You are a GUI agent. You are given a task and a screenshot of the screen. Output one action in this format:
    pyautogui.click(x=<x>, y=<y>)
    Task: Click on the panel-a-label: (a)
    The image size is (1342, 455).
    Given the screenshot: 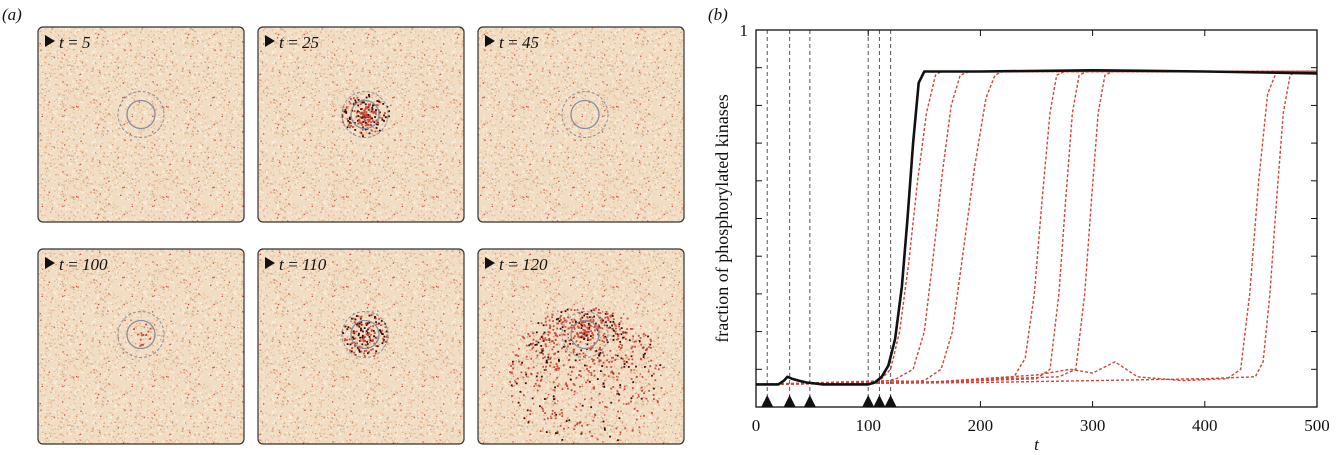 What is the action you would take?
    pyautogui.click(x=12, y=14)
    